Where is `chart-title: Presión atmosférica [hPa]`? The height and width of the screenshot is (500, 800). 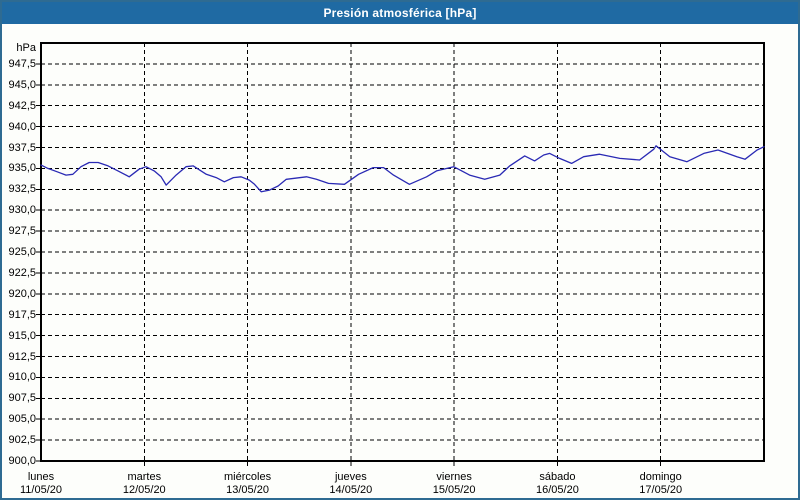 chart-title: Presión atmosférica [hPa] is located at coordinates (400, 13).